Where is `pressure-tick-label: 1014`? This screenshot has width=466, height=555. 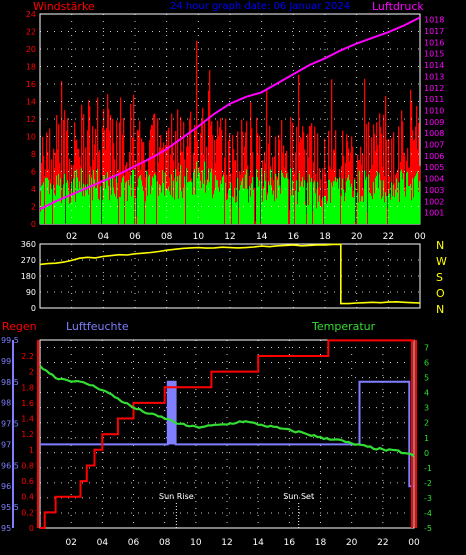 pressure-tick-label: 1014 is located at coordinates (434, 65).